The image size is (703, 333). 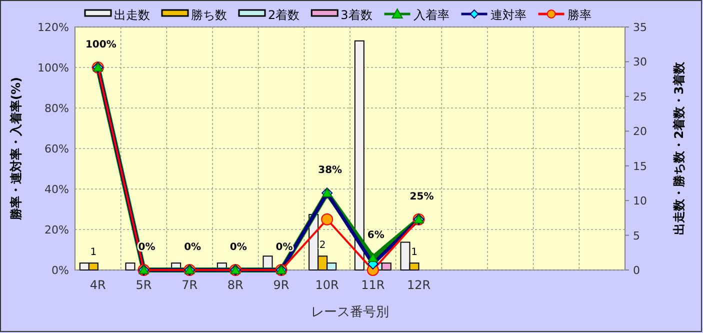 What do you see at coordinates (53, 68) in the screenshot?
I see `y-tick-label: 100%` at bounding box center [53, 68].